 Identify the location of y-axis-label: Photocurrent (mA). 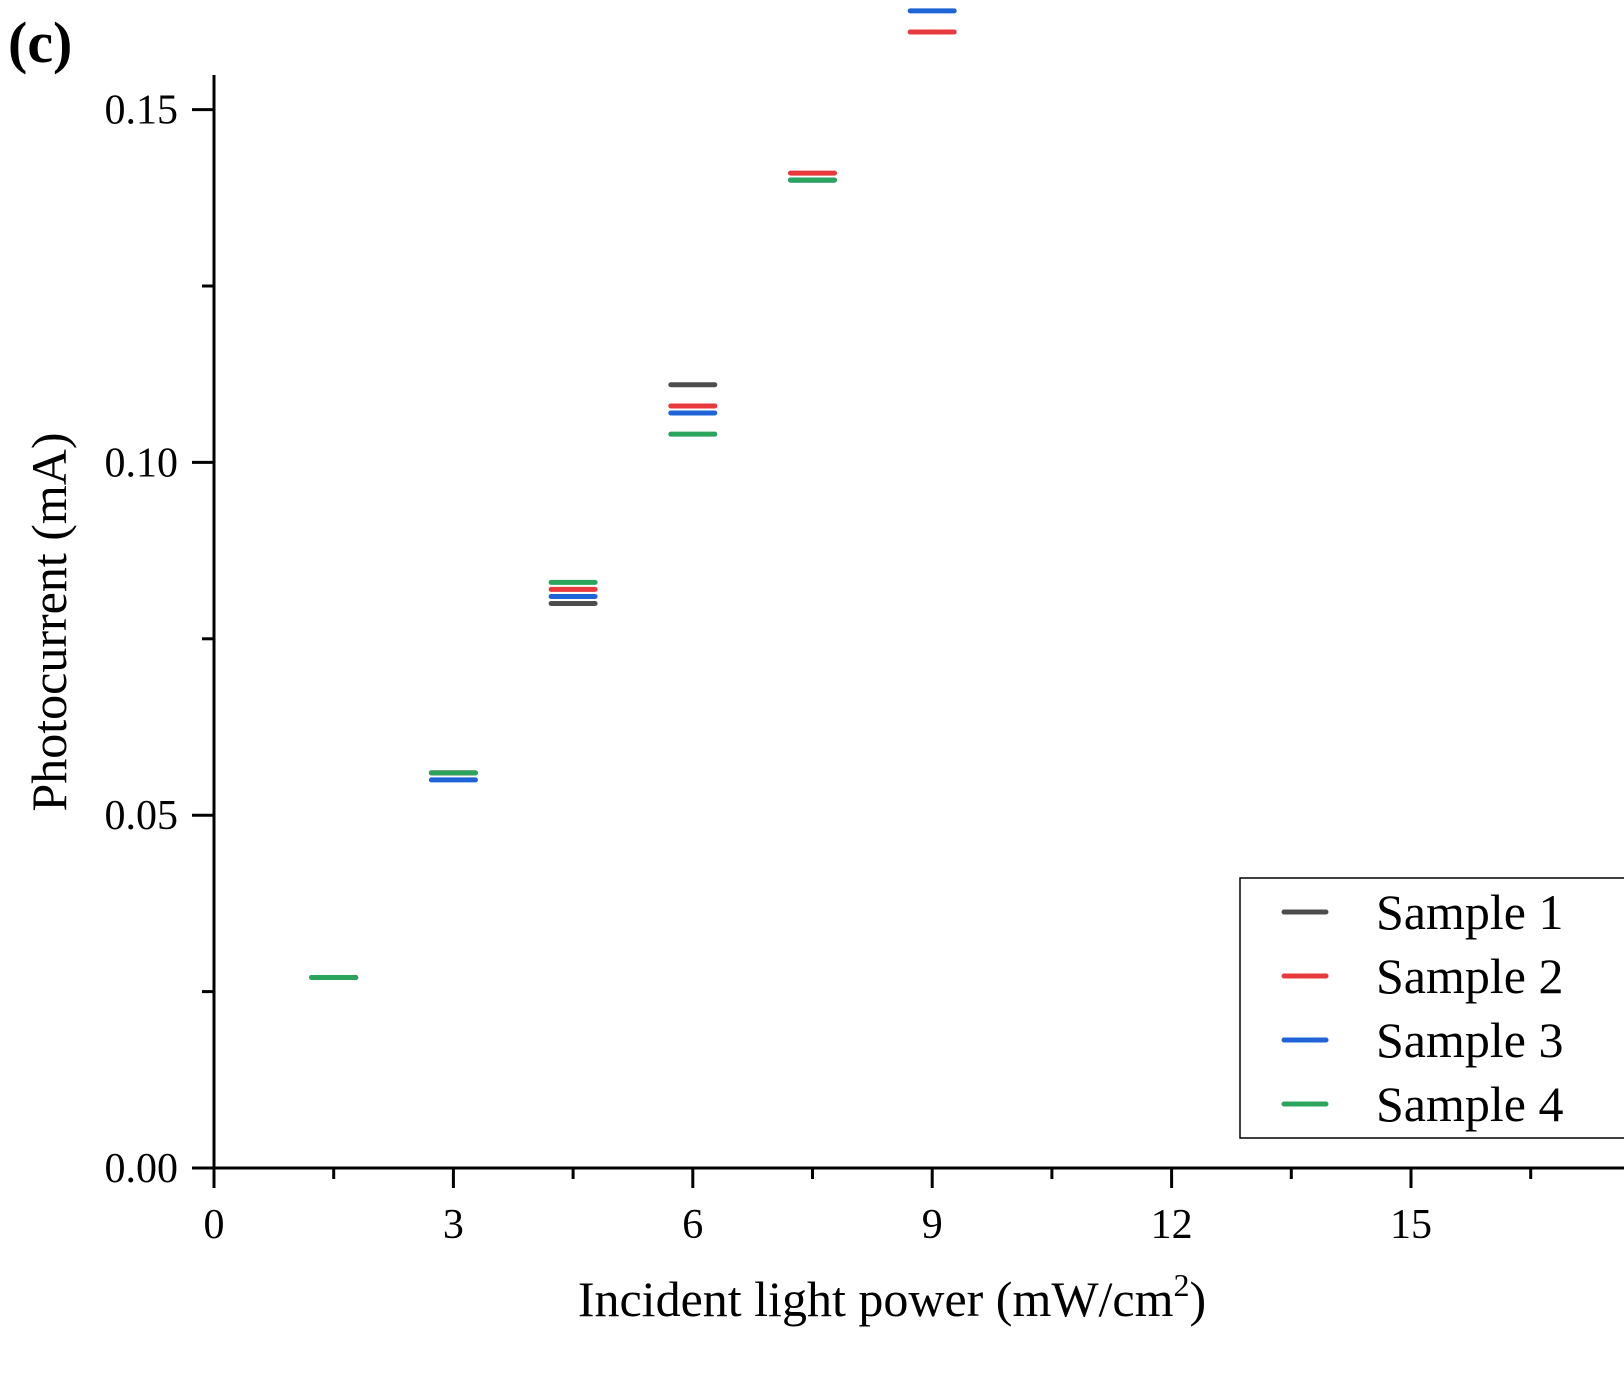
(49, 621).